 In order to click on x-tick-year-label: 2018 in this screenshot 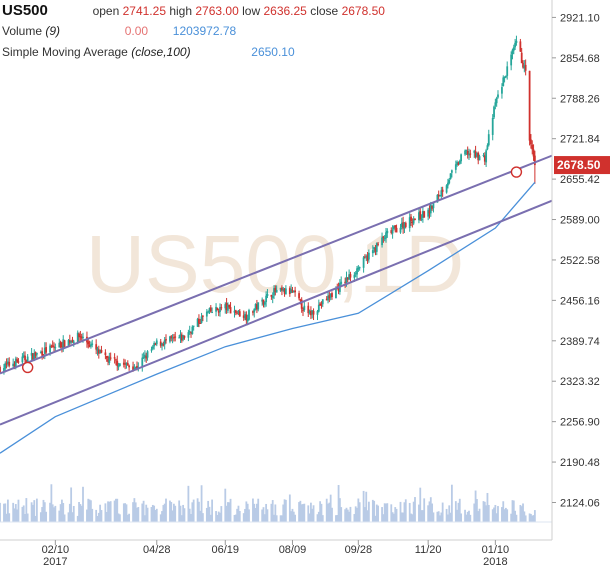, I will do `click(495, 562)`.